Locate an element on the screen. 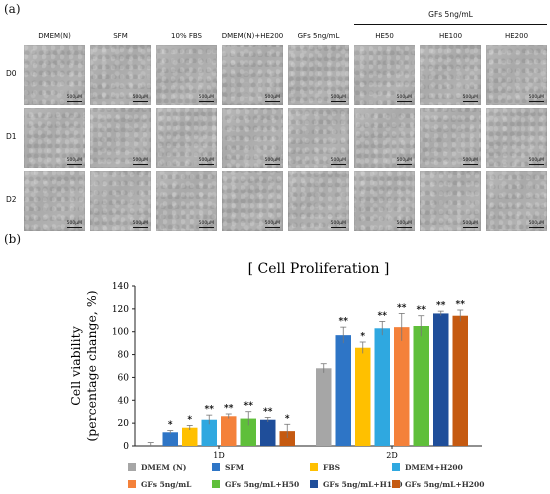  legend-label: GFs 5ng/mL+H50 is located at coordinates (262, 484).